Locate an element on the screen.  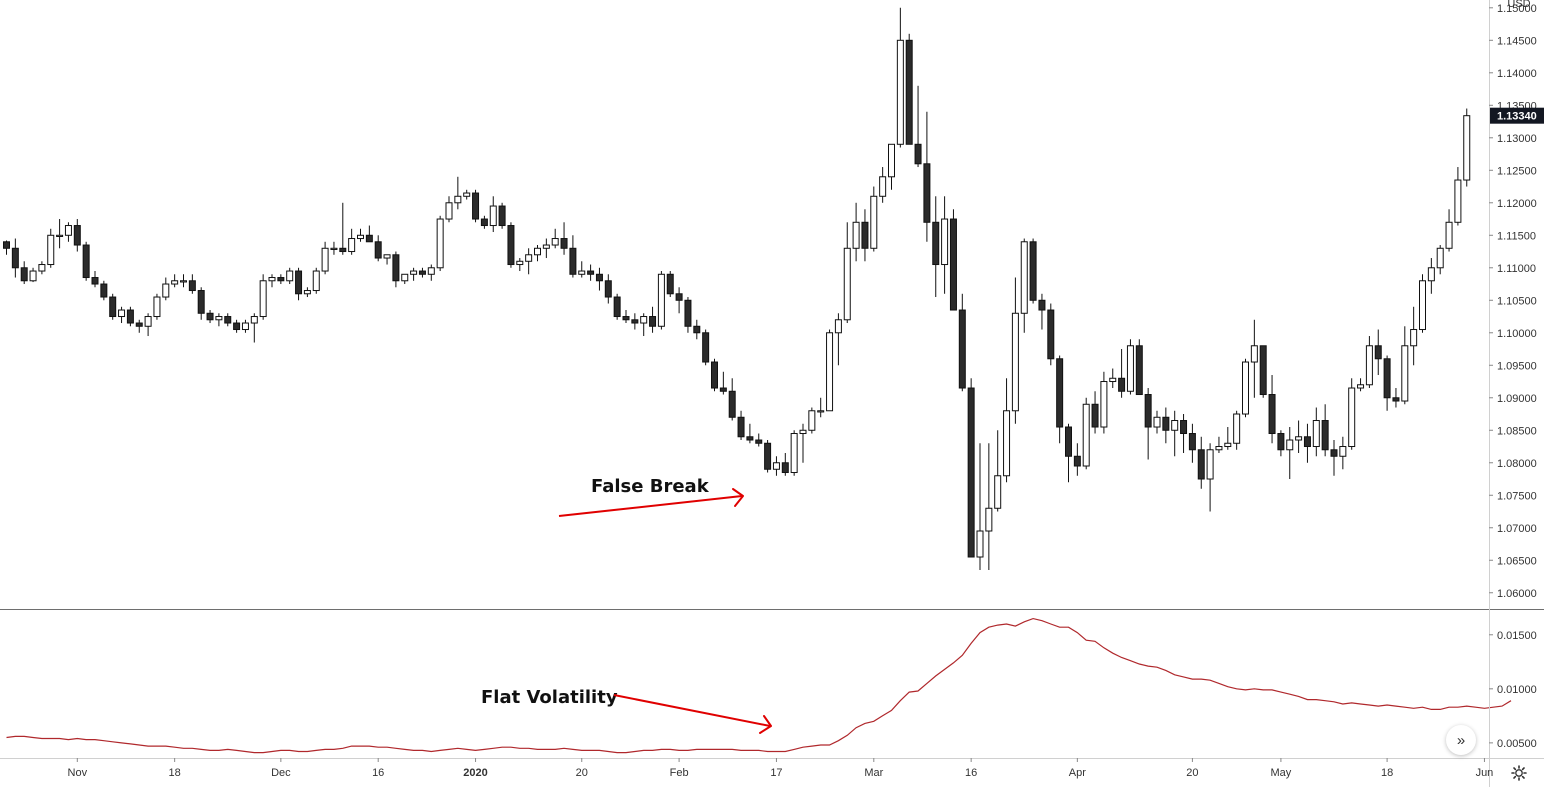
time-axis: Nov 18 Dec 16 2020 20 Feb 17 Mar 16 Apr 20 May 18 Jun is located at coordinates (772, 772).